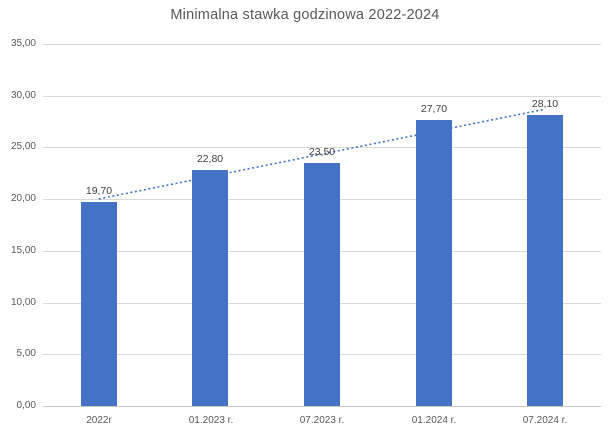  Describe the element at coordinates (545, 104) in the screenshot. I see `bar-value-label: 28,10` at that location.